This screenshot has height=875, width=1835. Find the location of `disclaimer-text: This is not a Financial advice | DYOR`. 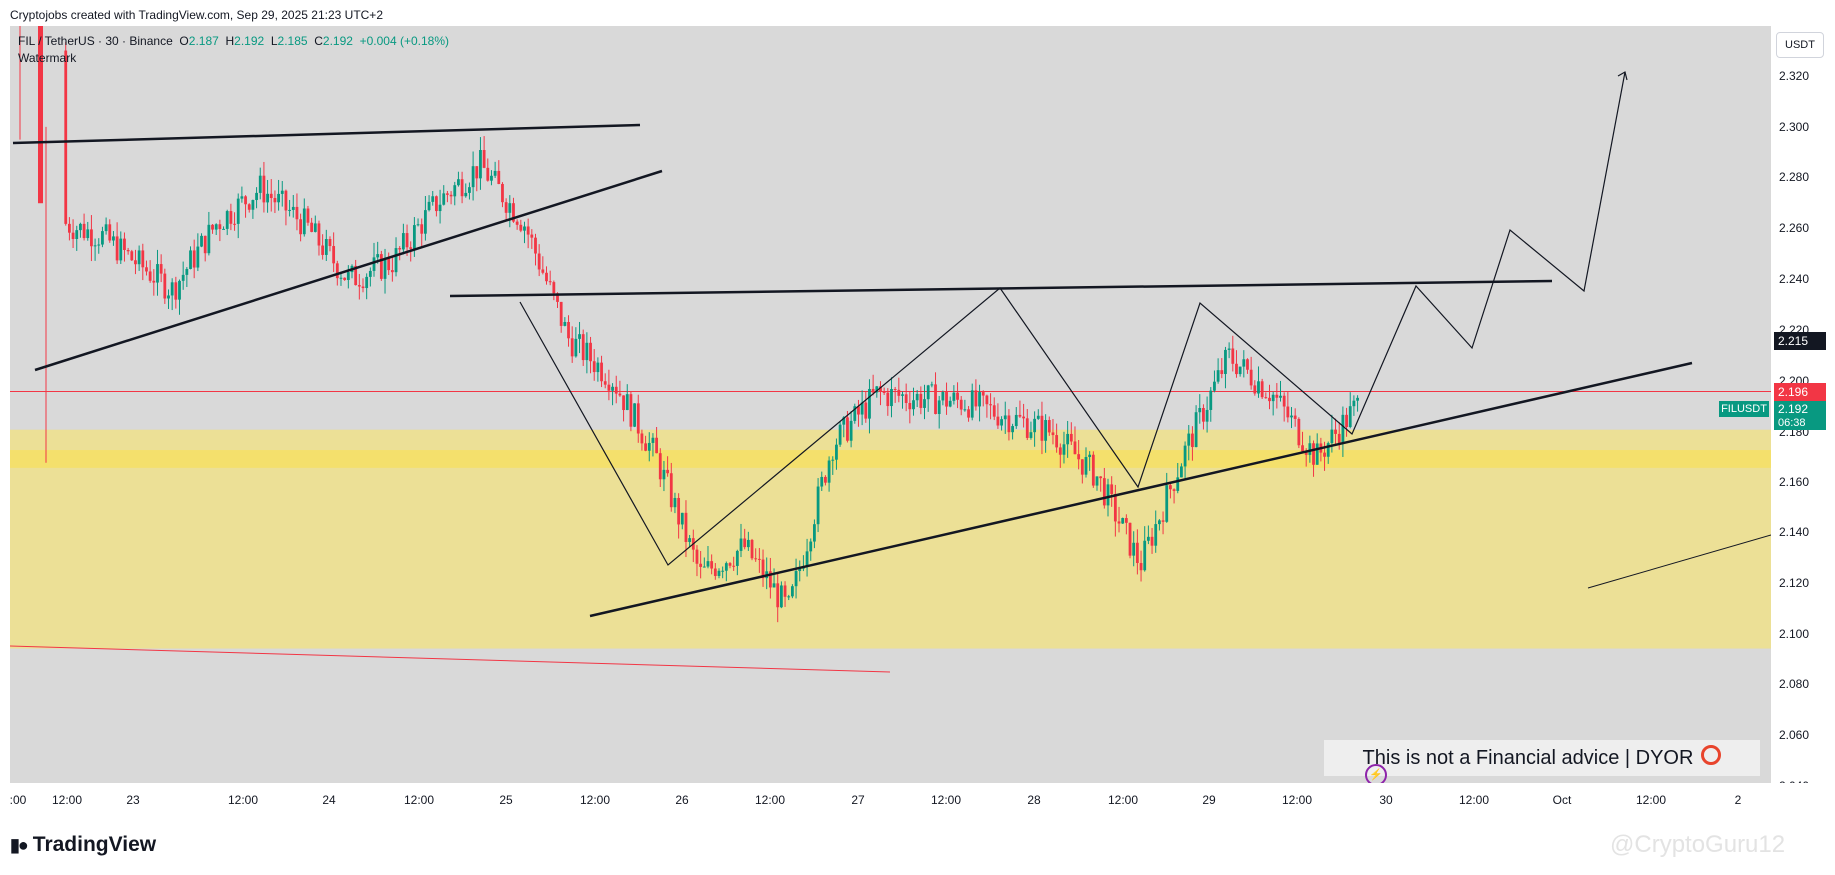

disclaimer-text: This is not a Financial advice | DYOR is located at coordinates (1528, 758).